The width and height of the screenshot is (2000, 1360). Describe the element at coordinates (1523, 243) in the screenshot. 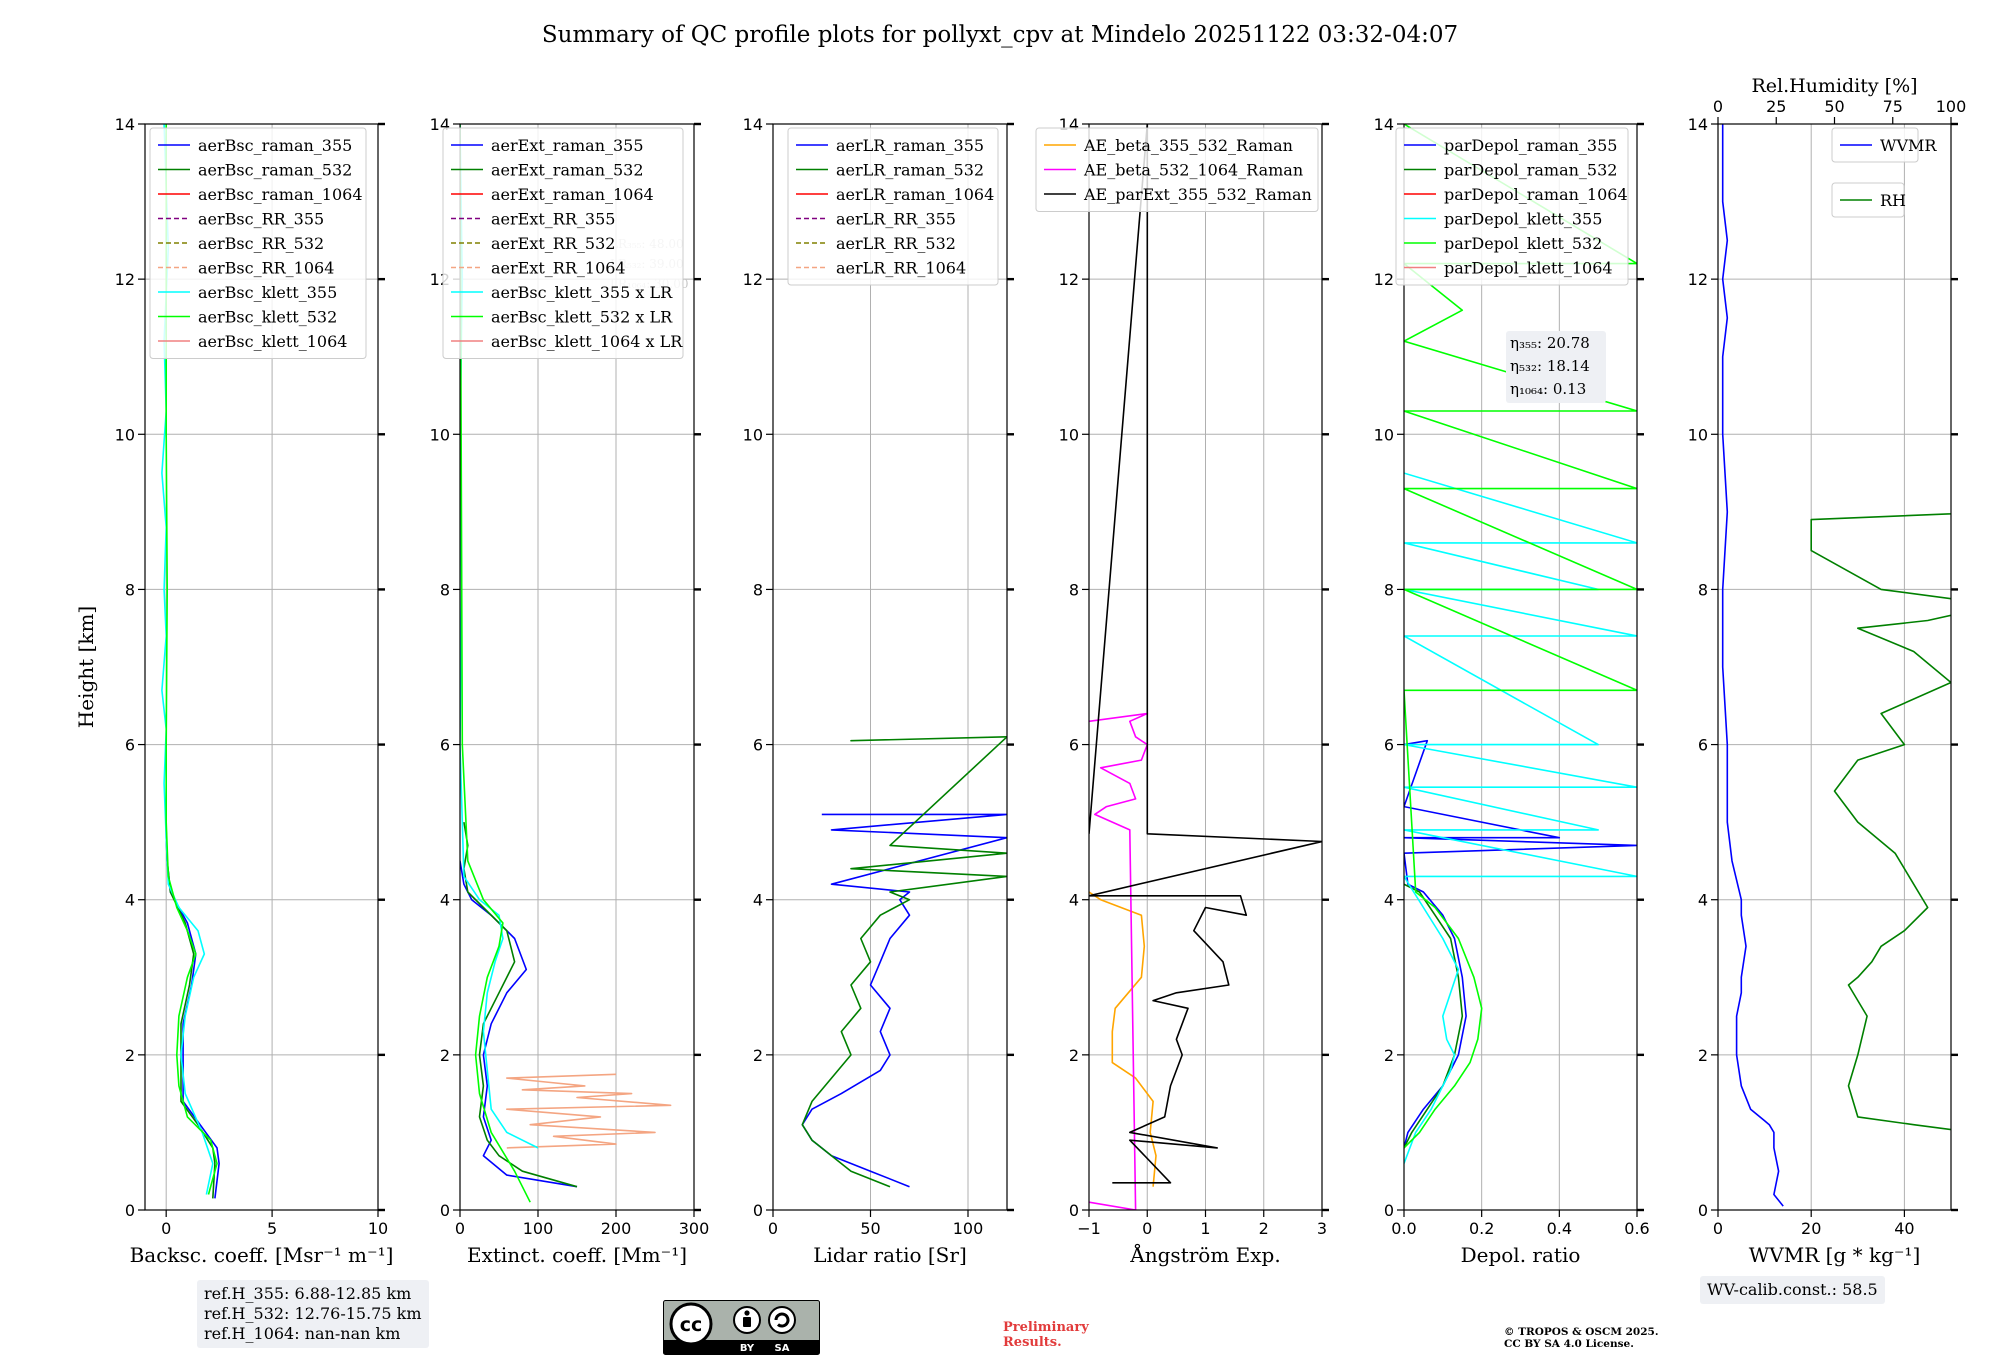

I see `legend-label-parDepol_klett_532: parDepol_klett_532` at that location.